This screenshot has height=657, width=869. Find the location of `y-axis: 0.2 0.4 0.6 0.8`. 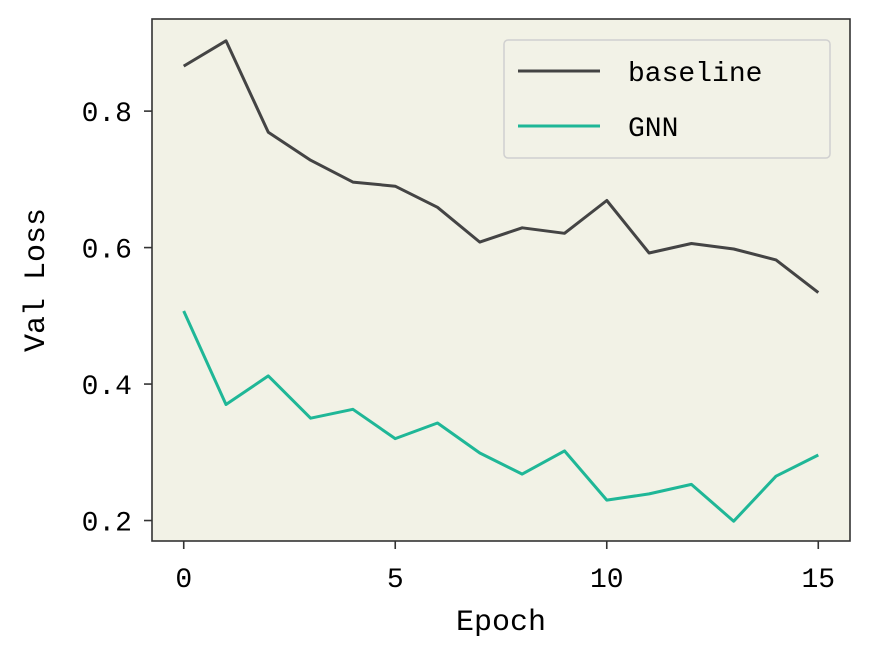

y-axis: 0.2 0.4 0.6 0.8 is located at coordinates (117, 319).